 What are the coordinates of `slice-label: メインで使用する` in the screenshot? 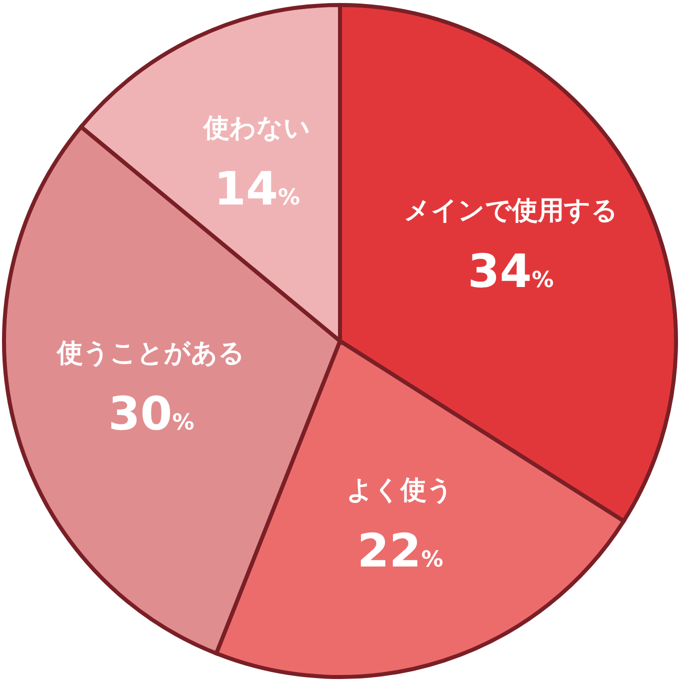 It's located at (511, 211).